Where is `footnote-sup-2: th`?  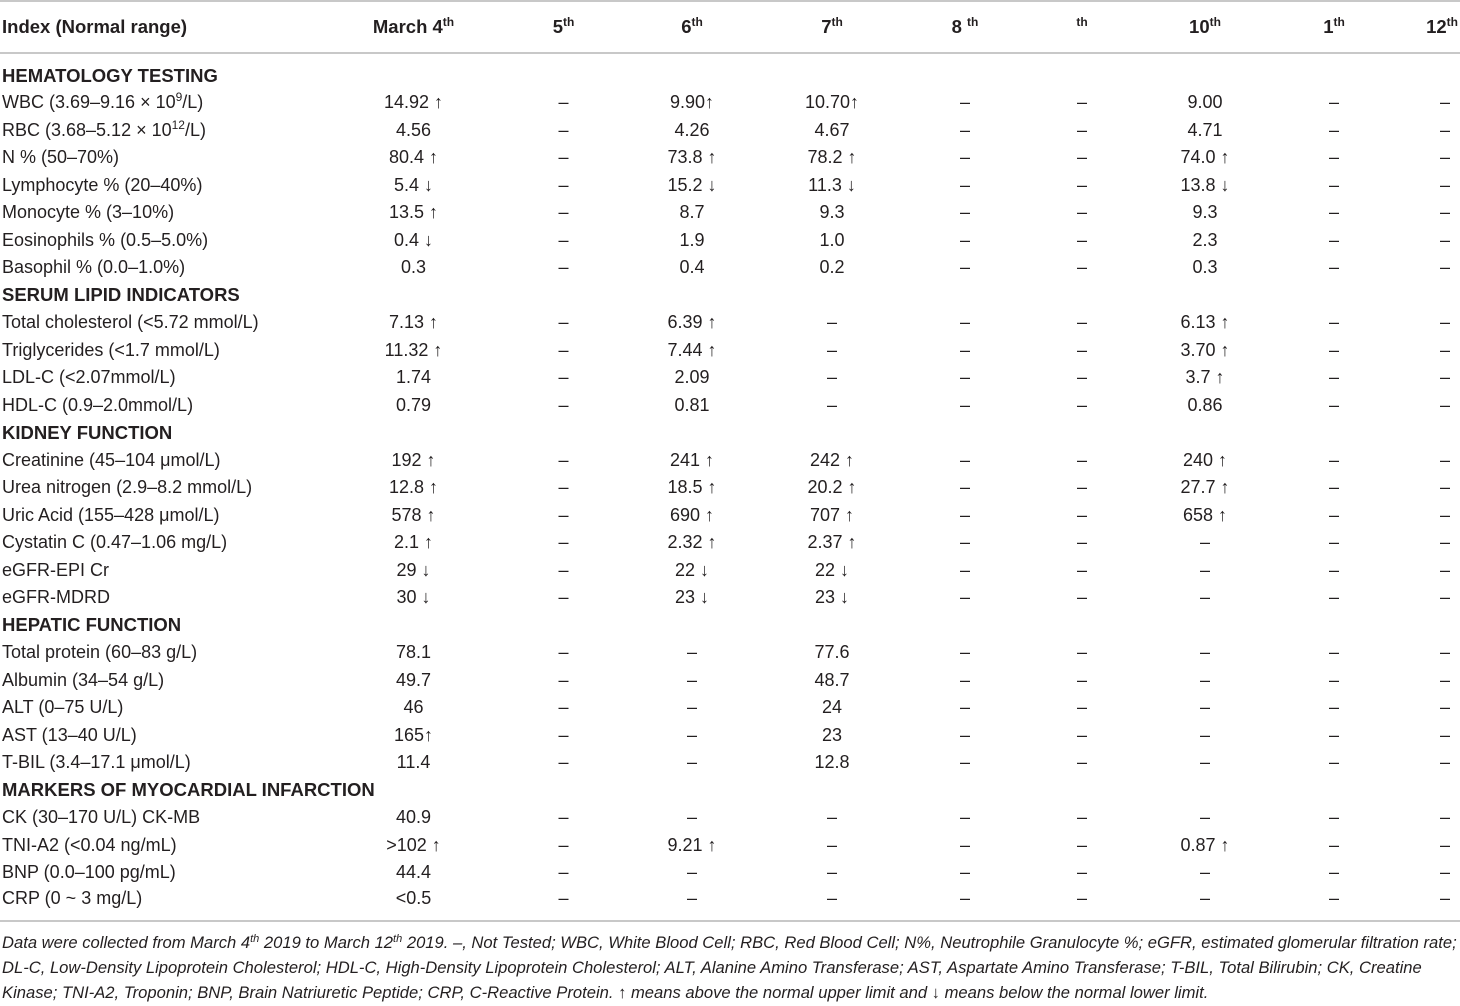 footnote-sup-2: th is located at coordinates (398, 939).